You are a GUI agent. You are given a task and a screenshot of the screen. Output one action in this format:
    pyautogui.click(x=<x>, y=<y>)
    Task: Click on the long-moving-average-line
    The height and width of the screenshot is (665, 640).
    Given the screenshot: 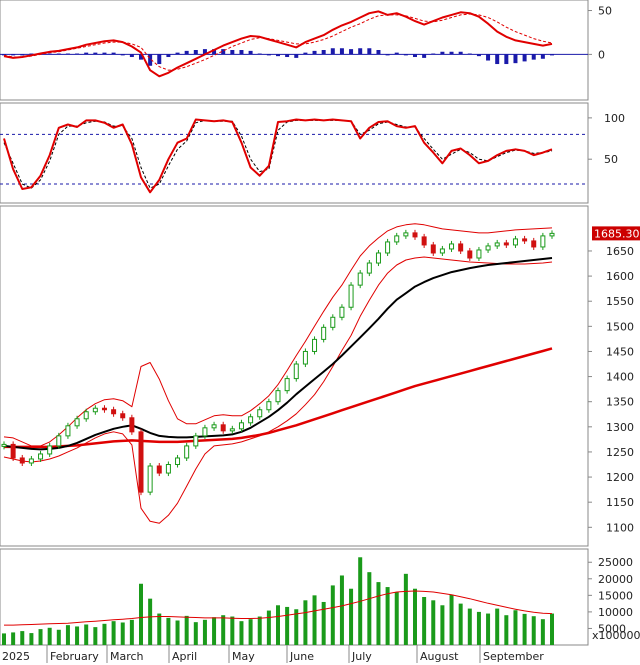 What is the action you would take?
    pyautogui.click(x=278, y=398)
    